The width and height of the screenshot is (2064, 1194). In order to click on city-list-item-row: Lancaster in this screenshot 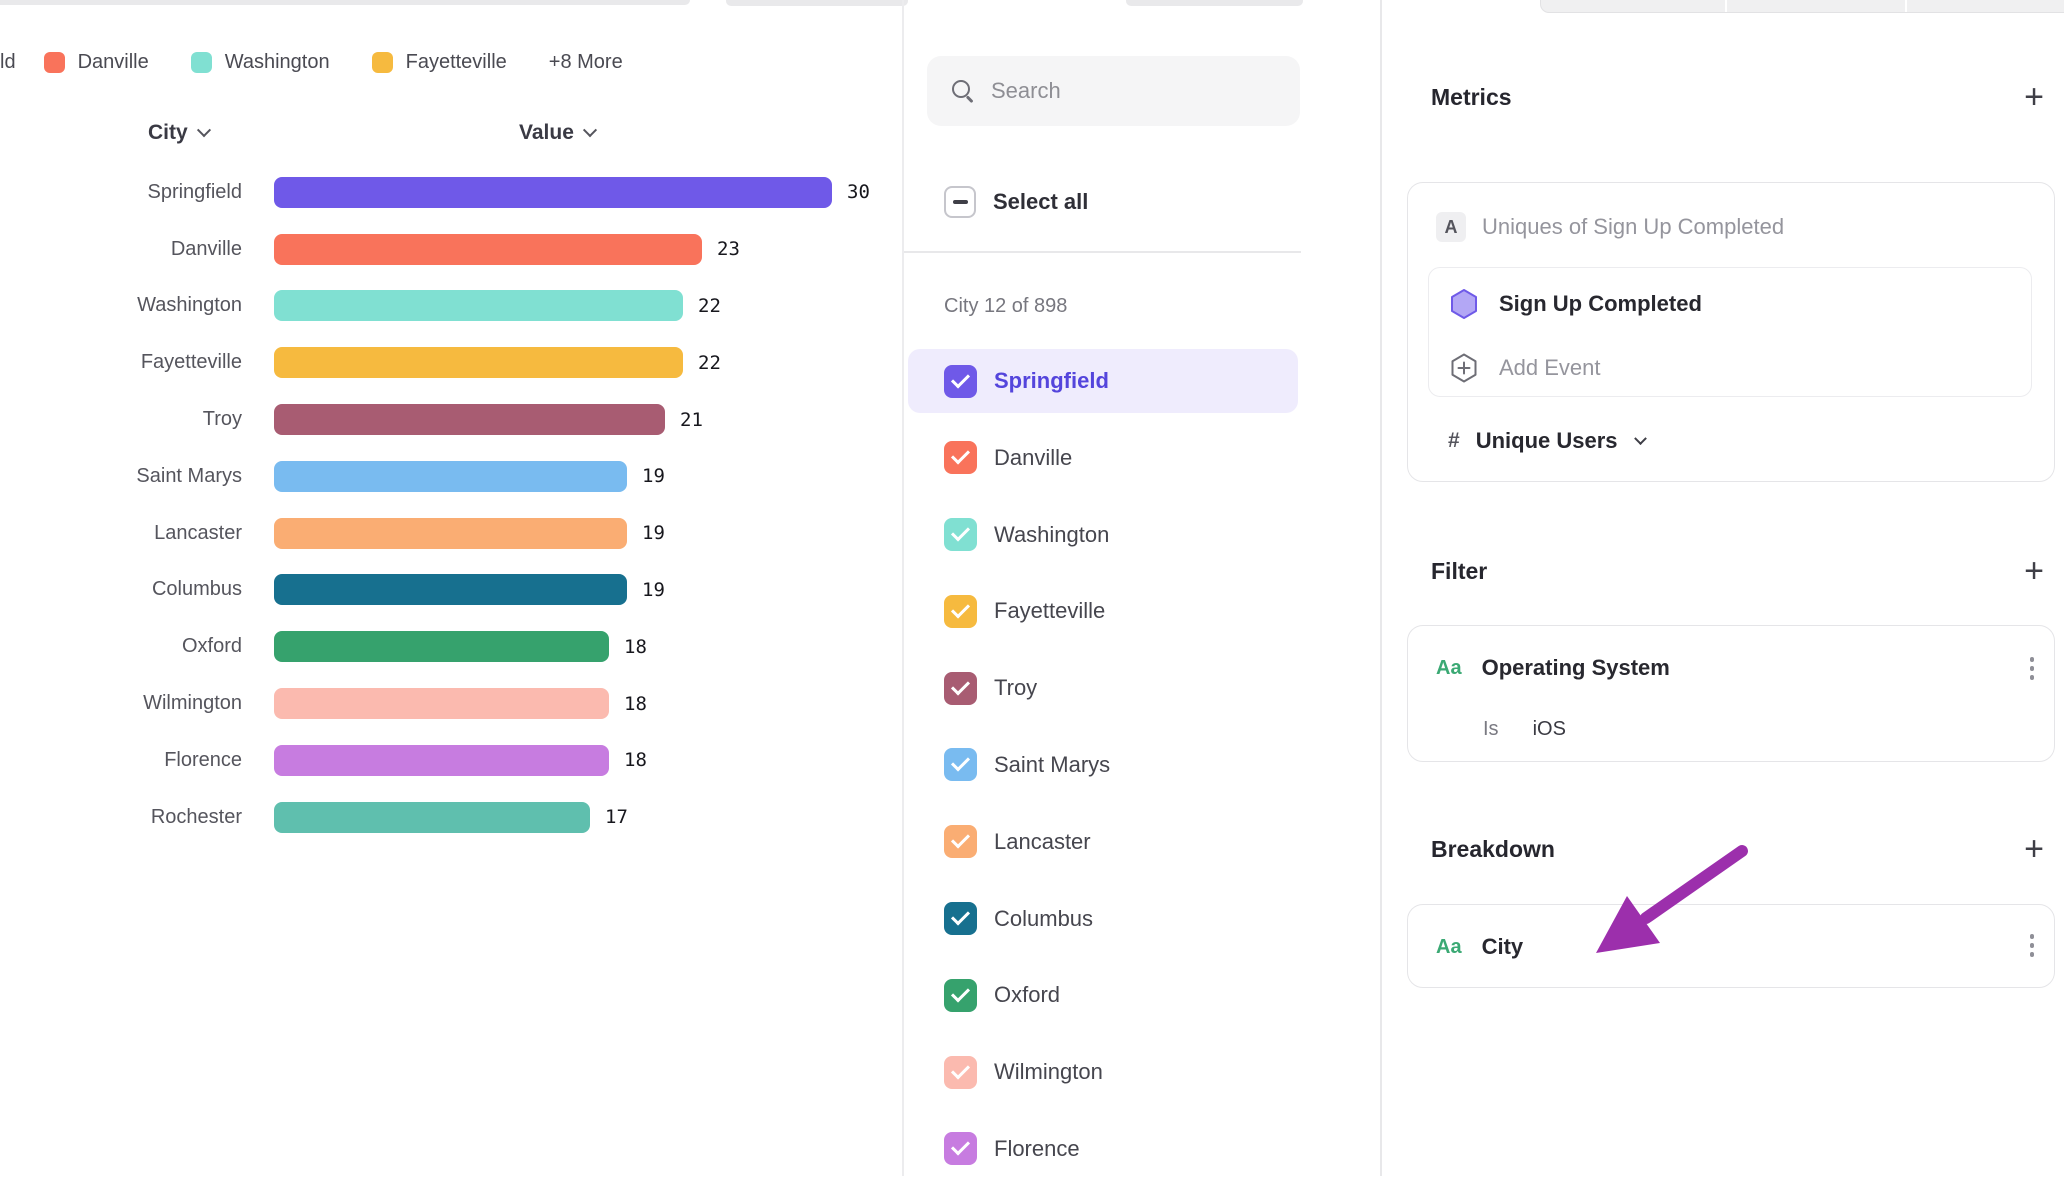, I will do `click(1103, 842)`.